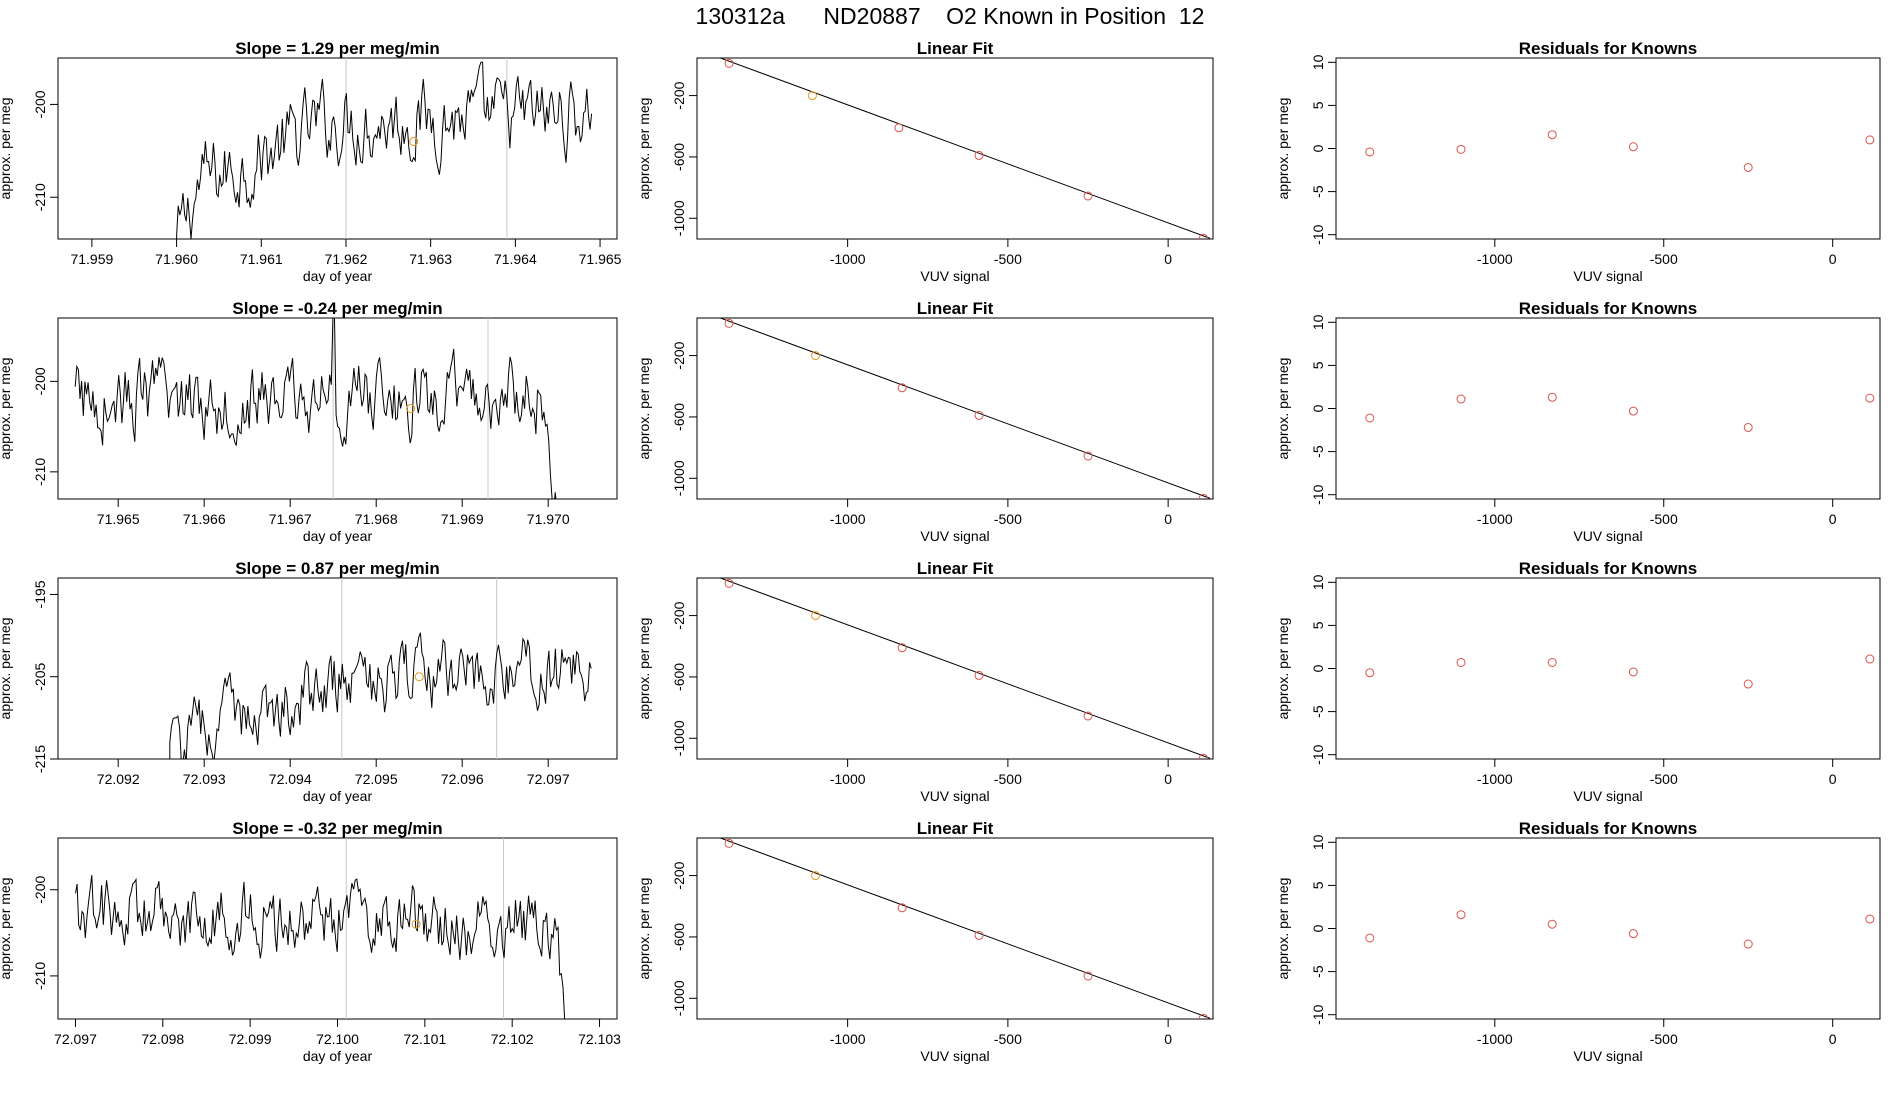  I want to click on y-tick-label: -1000, so click(679, 738).